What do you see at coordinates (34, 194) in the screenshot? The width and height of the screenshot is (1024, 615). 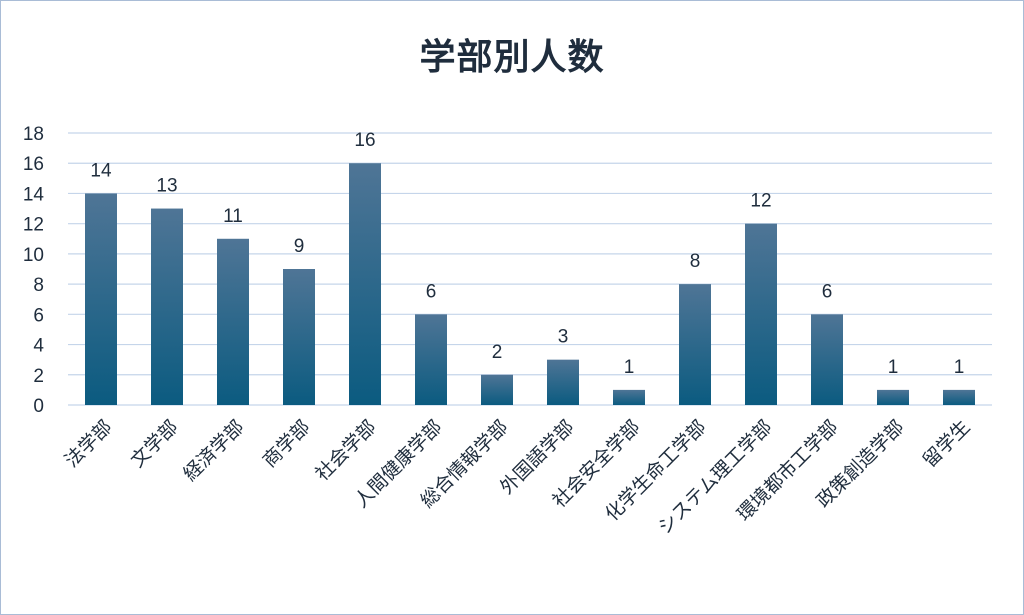 I see `y-tick-label: 14` at bounding box center [34, 194].